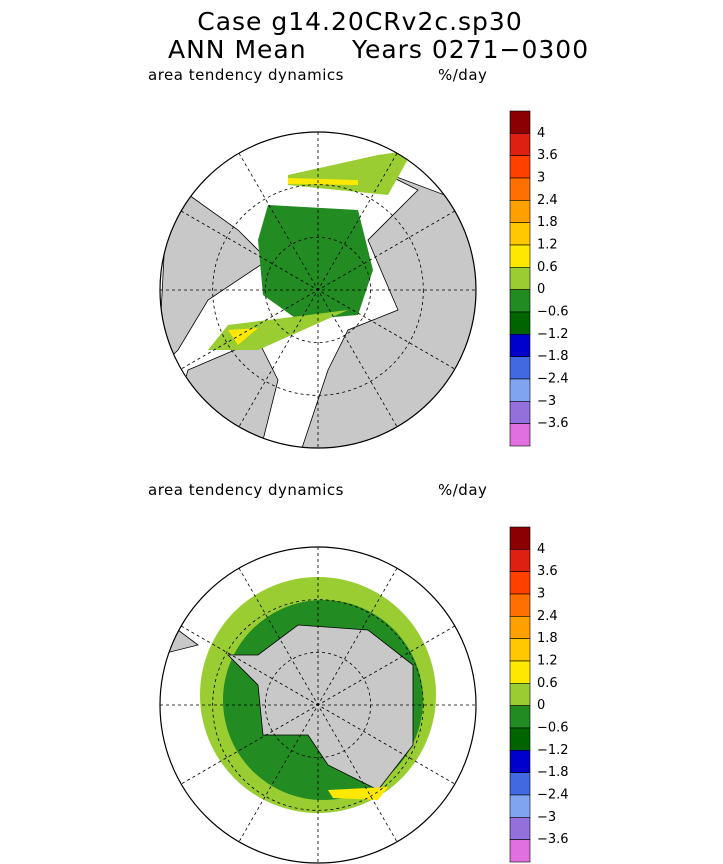 The width and height of the screenshot is (723, 864). Describe the element at coordinates (470, 49) in the screenshot. I see `subtitle-right: Years 0271−0300` at that location.